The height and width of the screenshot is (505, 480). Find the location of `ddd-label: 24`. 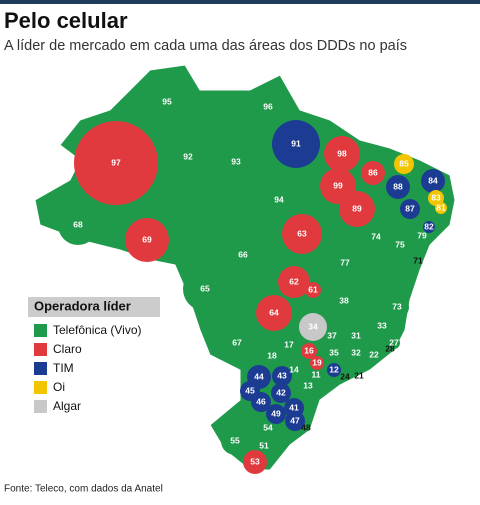

ddd-label: 24 is located at coordinates (345, 376).